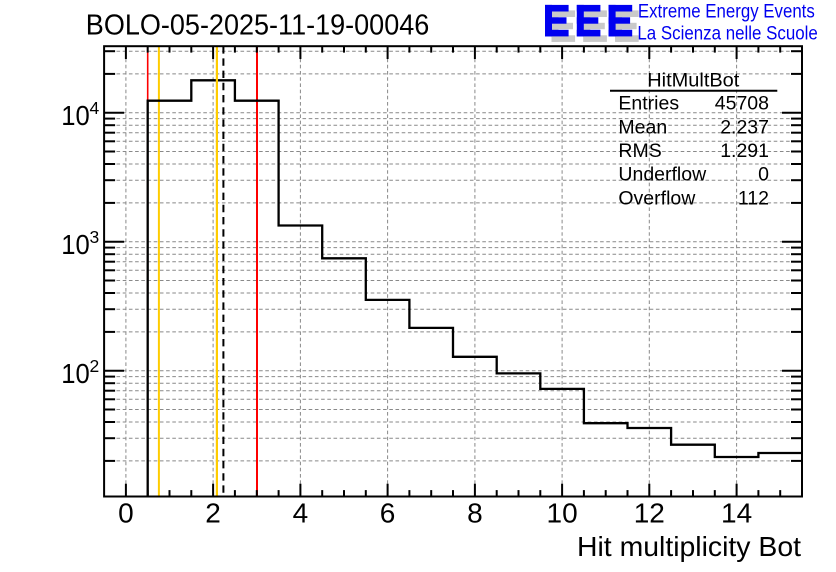  I want to click on svg-text: 112, so click(753, 198).